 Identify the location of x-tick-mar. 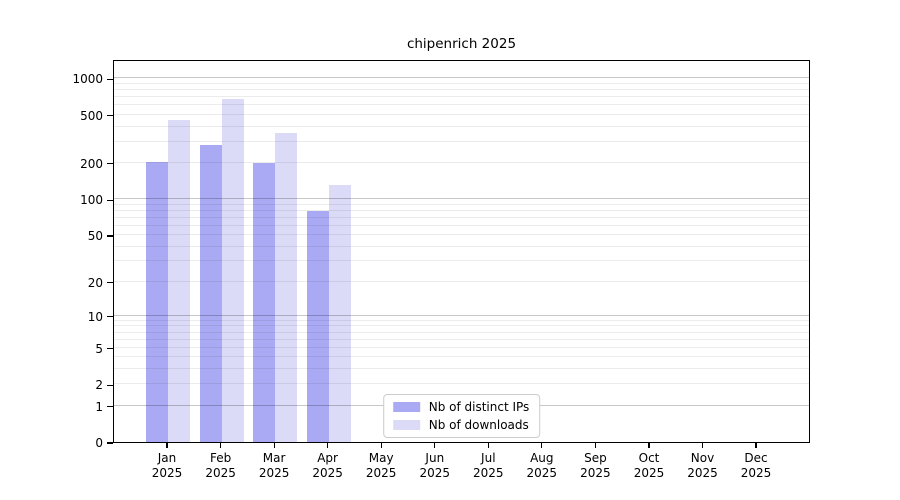
(274, 445).